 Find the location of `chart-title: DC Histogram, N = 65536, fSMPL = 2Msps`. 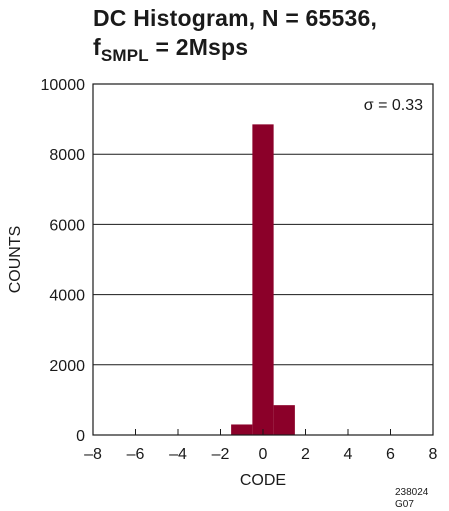

chart-title: DC Histogram, N = 65536, fSMPL = 2Msps is located at coordinates (235, 34).